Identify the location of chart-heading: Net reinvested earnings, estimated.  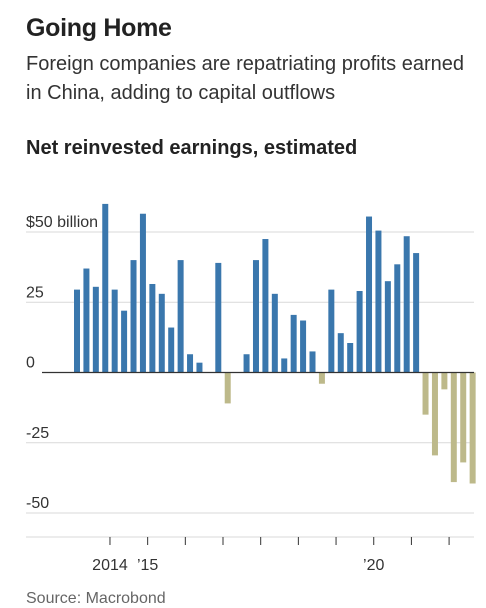
(192, 148).